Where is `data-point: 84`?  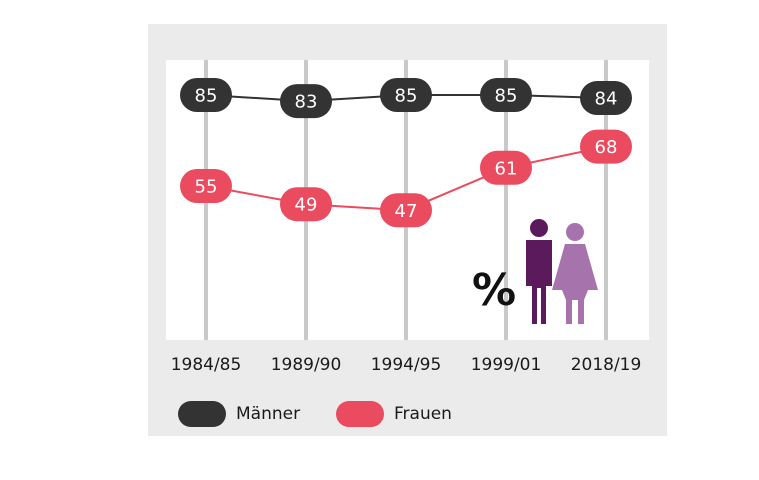 data-point: 84 is located at coordinates (606, 98).